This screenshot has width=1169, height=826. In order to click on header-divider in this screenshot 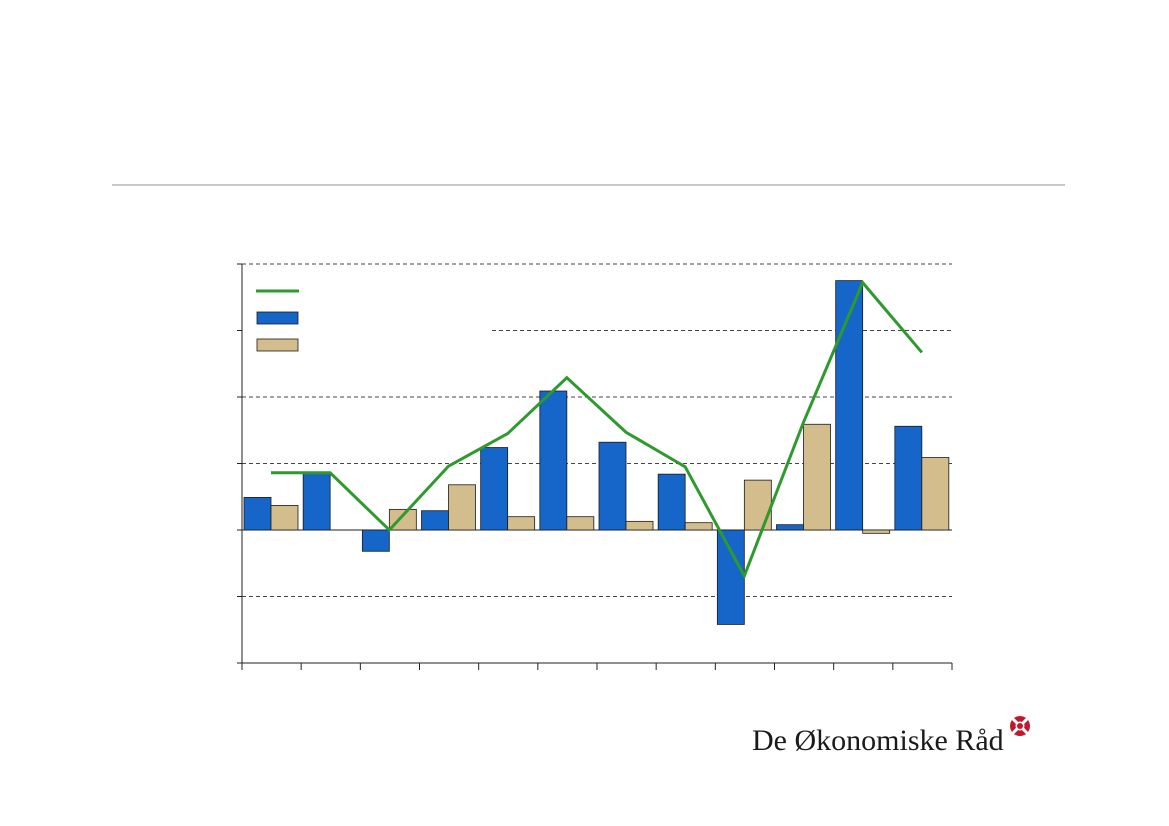, I will do `click(588, 185)`.